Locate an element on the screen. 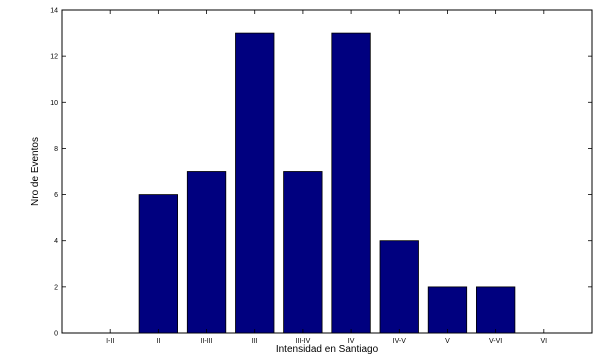  x-tick-label: III is located at coordinates (255, 341).